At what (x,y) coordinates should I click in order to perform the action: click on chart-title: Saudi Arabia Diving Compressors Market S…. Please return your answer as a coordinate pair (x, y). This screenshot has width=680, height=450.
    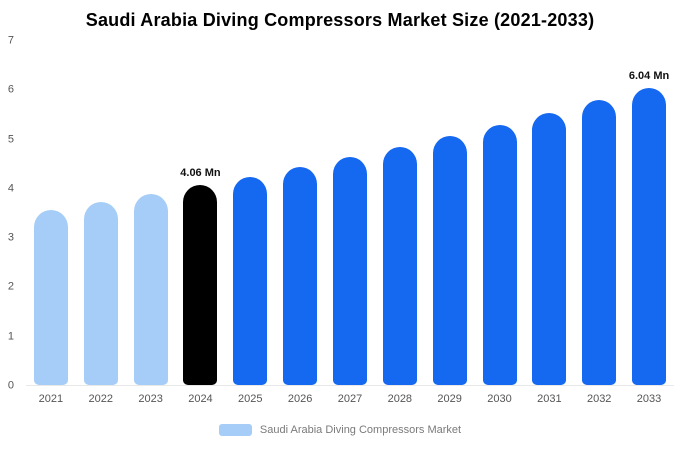
    Looking at the image, I should click on (340, 20).